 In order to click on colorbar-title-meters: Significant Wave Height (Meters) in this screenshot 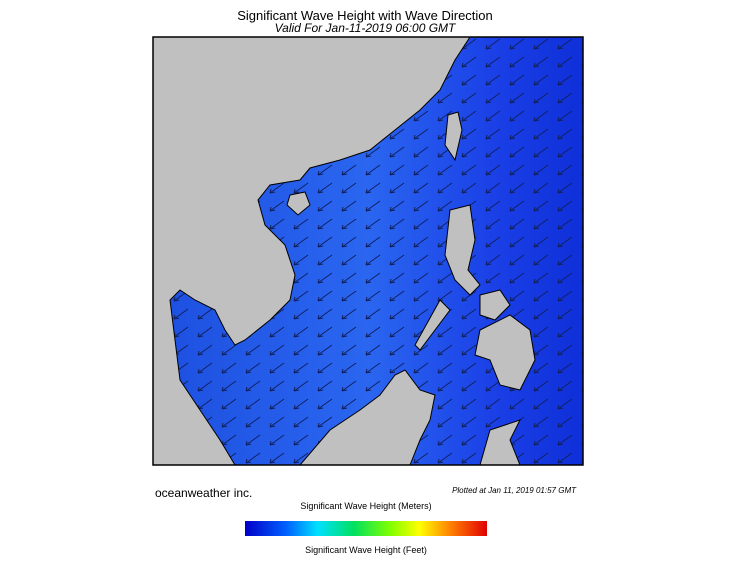, I will do `click(365, 506)`.